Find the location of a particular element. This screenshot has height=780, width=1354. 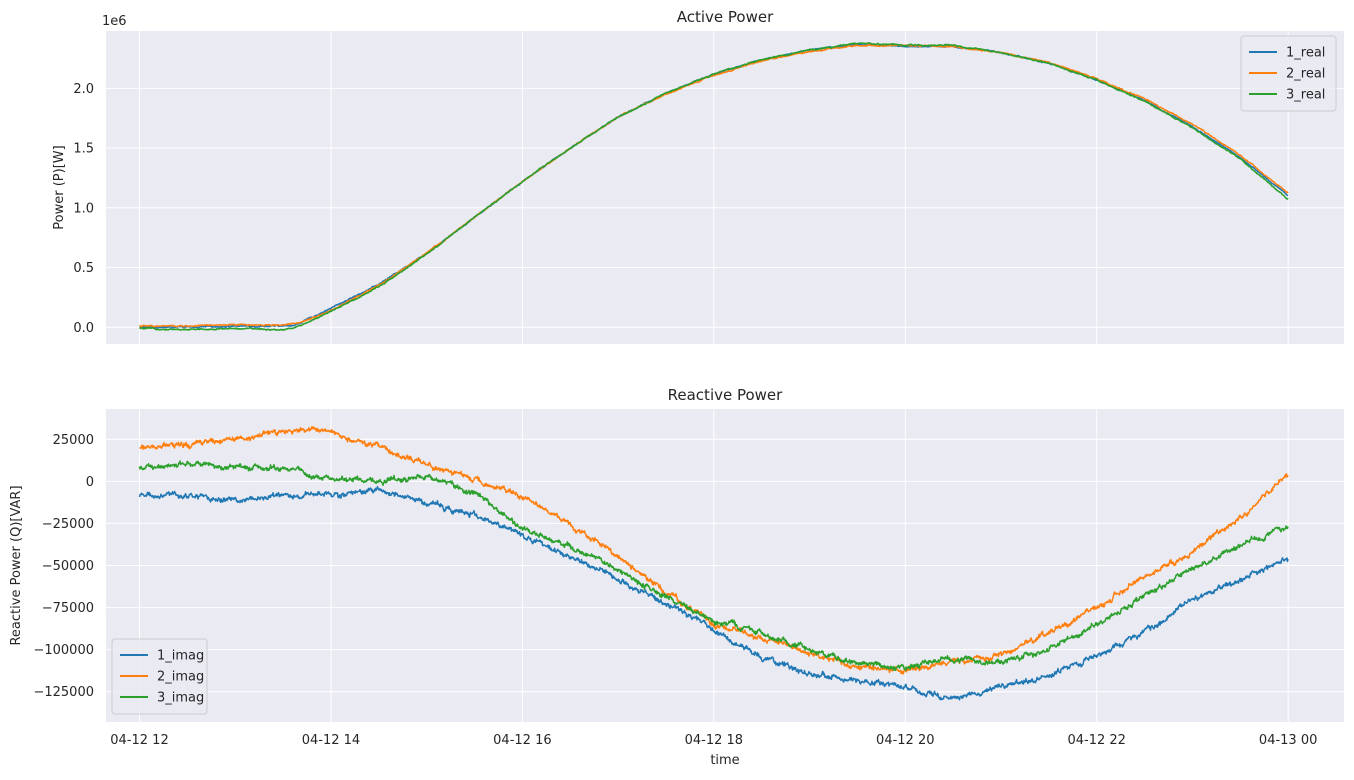

reactive-y-tick-label: −50000 is located at coordinates (68, 566).